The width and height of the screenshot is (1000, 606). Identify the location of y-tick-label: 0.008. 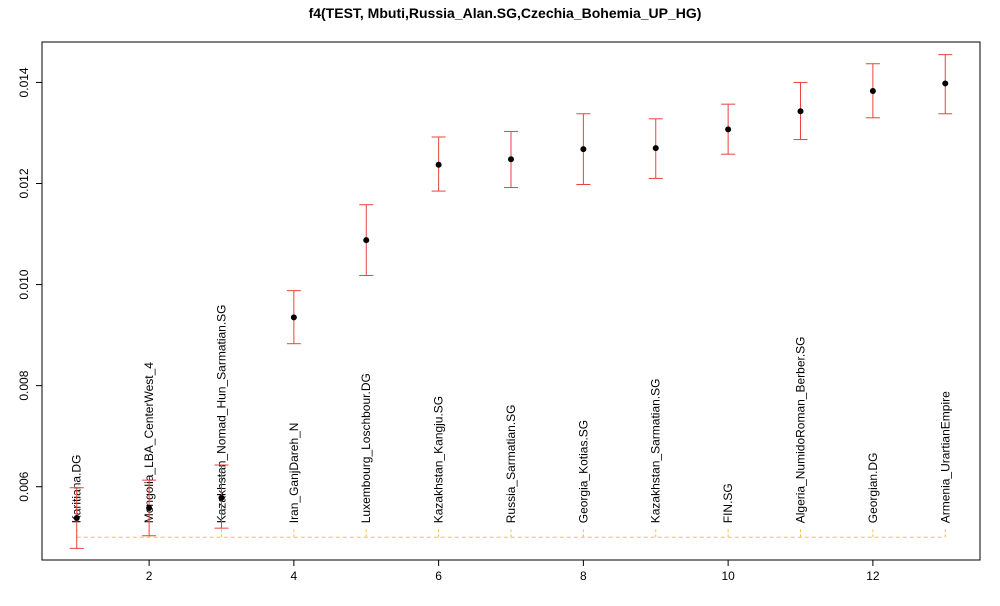
(24, 385).